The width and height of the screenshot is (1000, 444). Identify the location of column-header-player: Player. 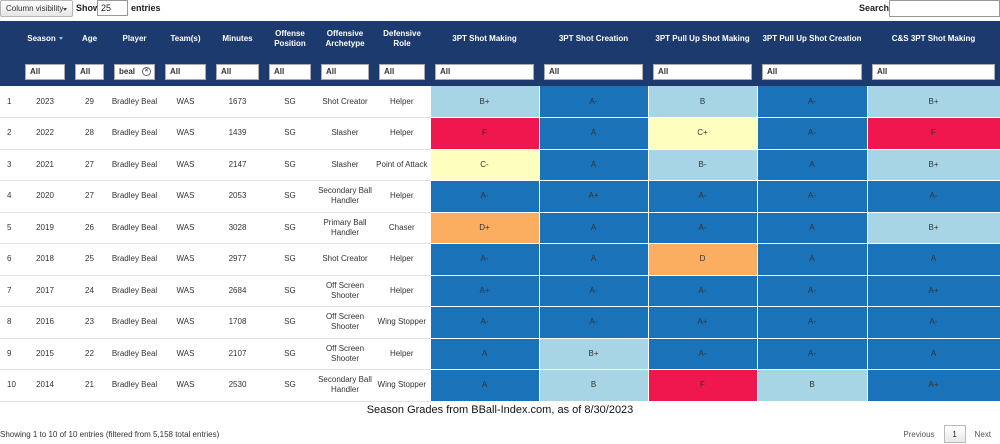
(134, 39).